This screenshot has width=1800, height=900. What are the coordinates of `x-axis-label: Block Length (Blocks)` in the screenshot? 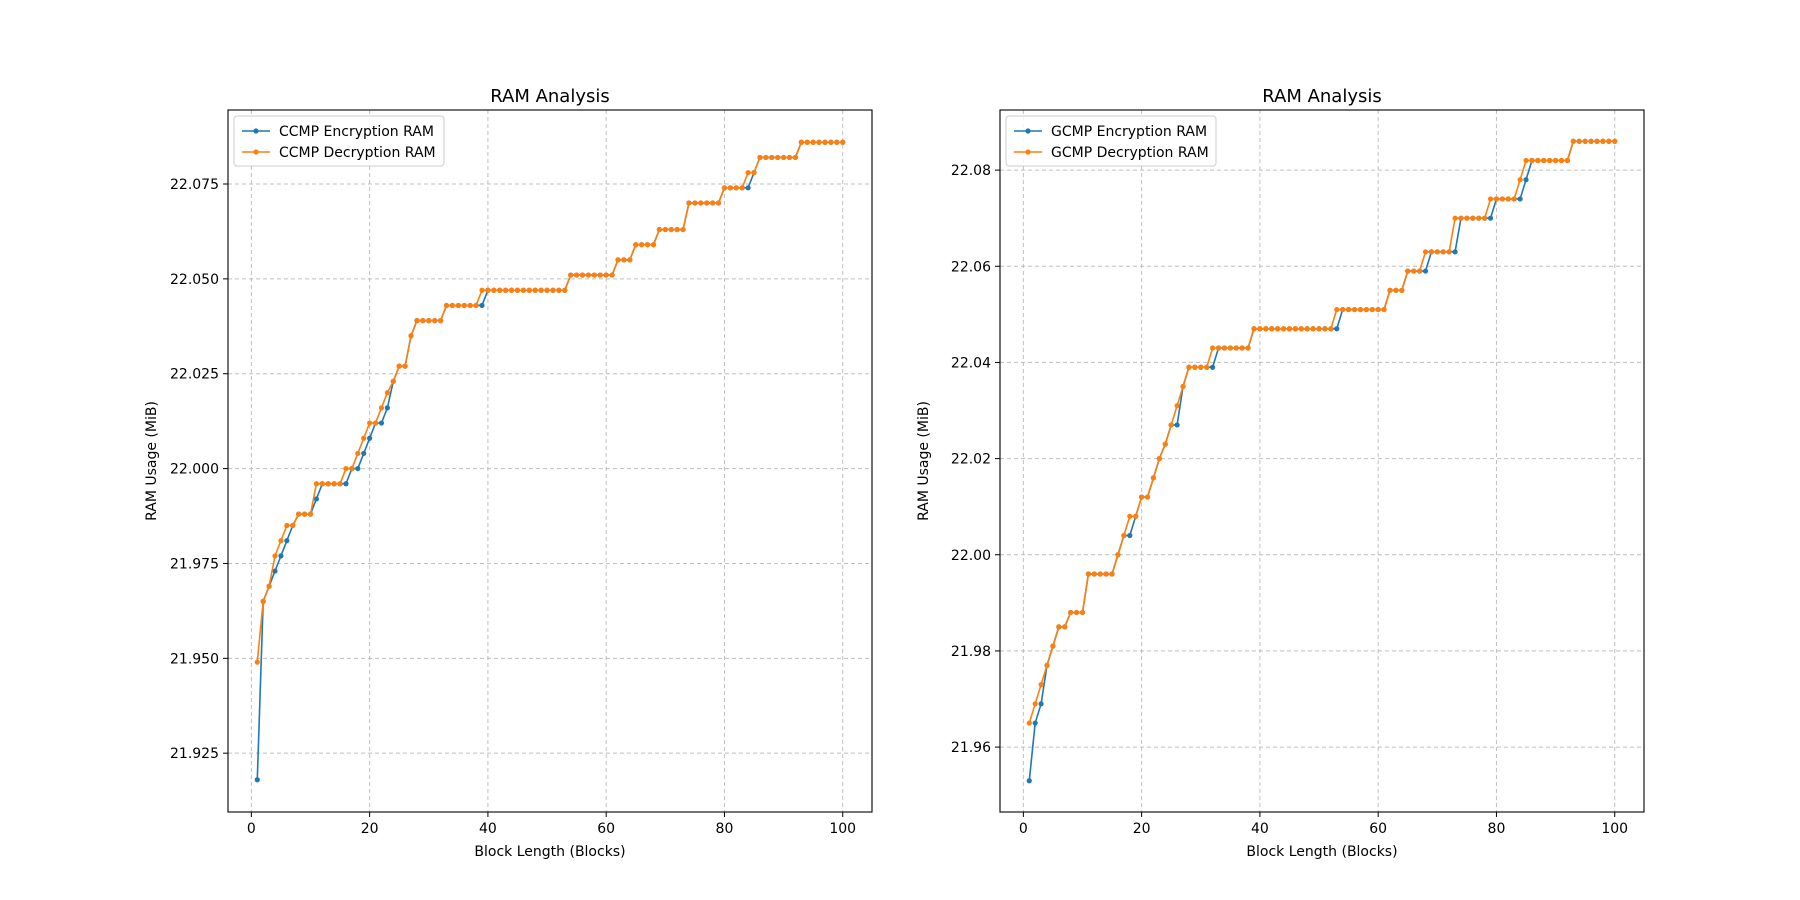 It's located at (549, 852).